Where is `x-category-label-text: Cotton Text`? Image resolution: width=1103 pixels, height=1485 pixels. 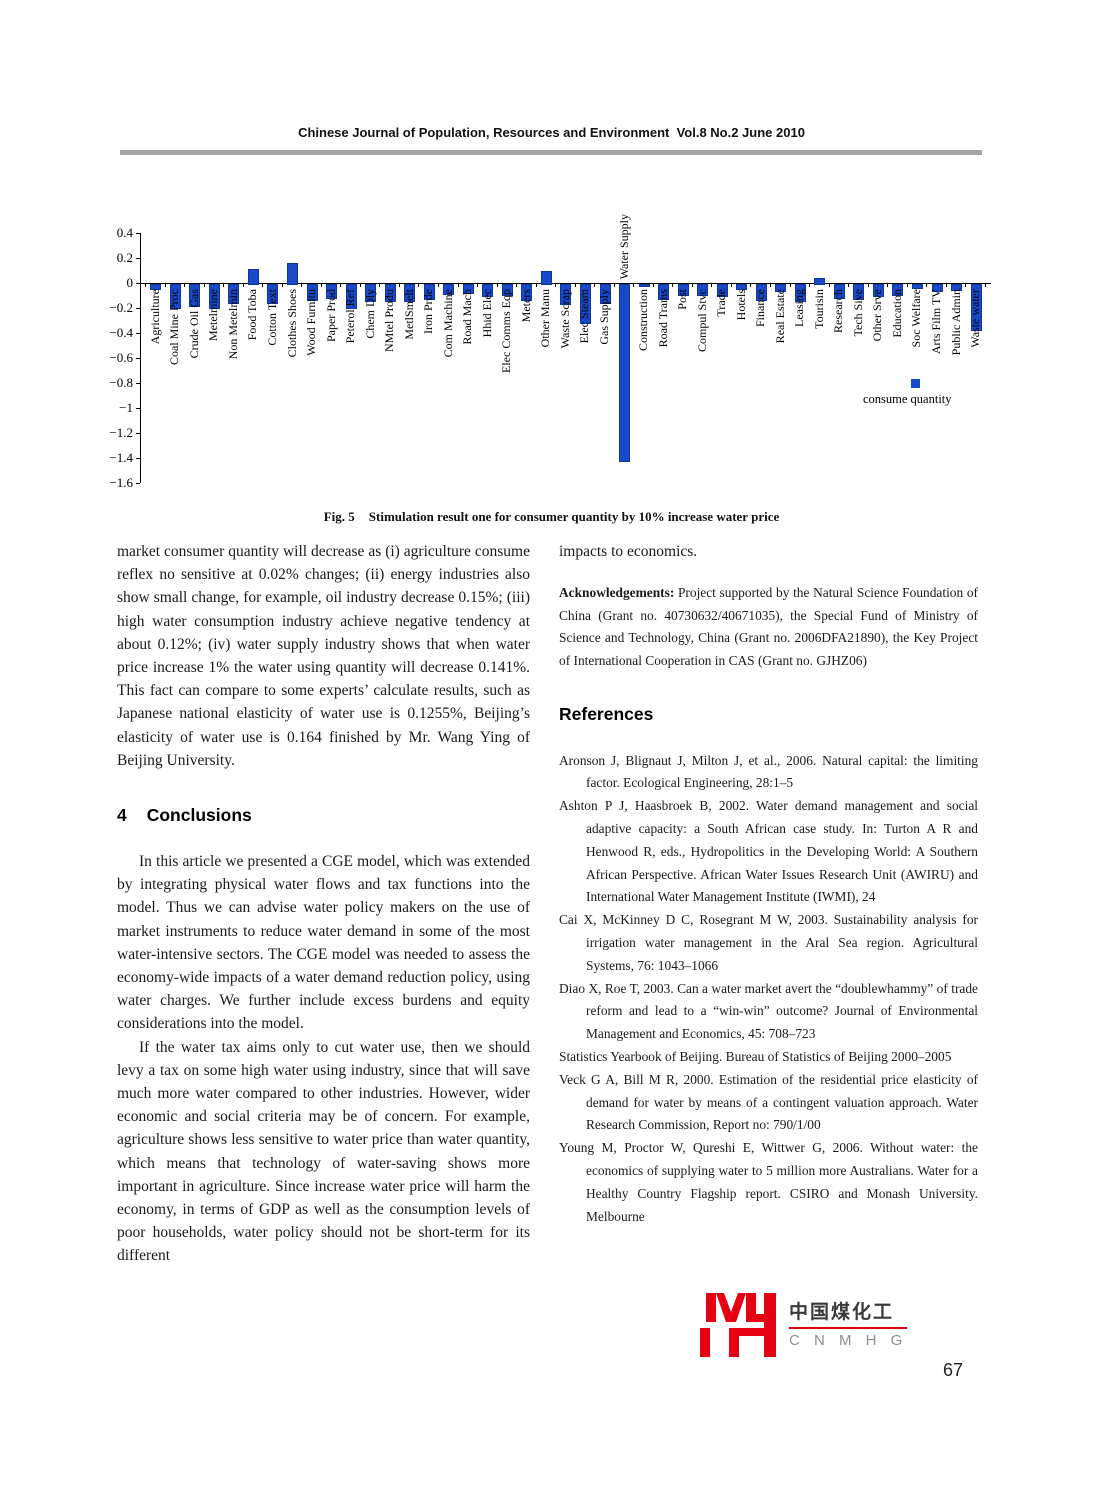 x-category-label-text: Cotton Text is located at coordinates (271, 317).